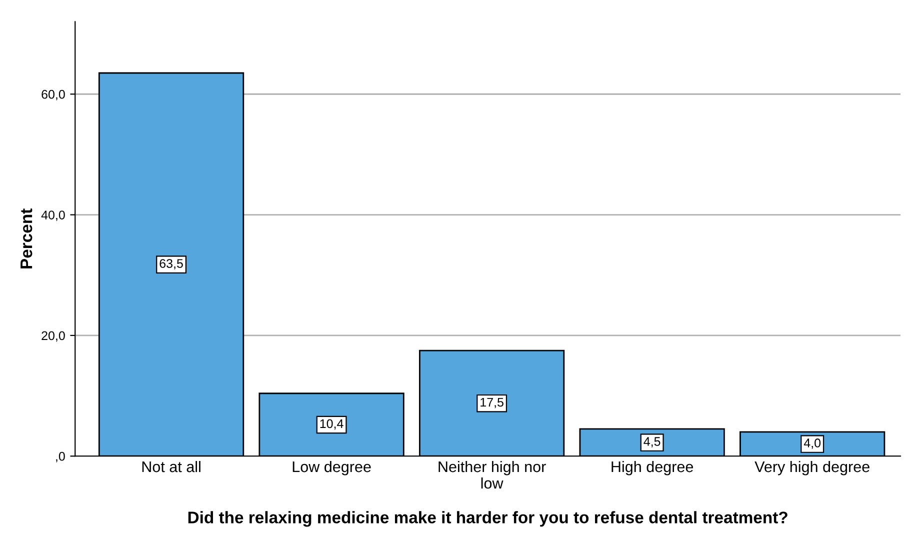 This screenshot has width=905, height=543. What do you see at coordinates (171, 466) in the screenshot?
I see `x-tick-label: Not at all` at bounding box center [171, 466].